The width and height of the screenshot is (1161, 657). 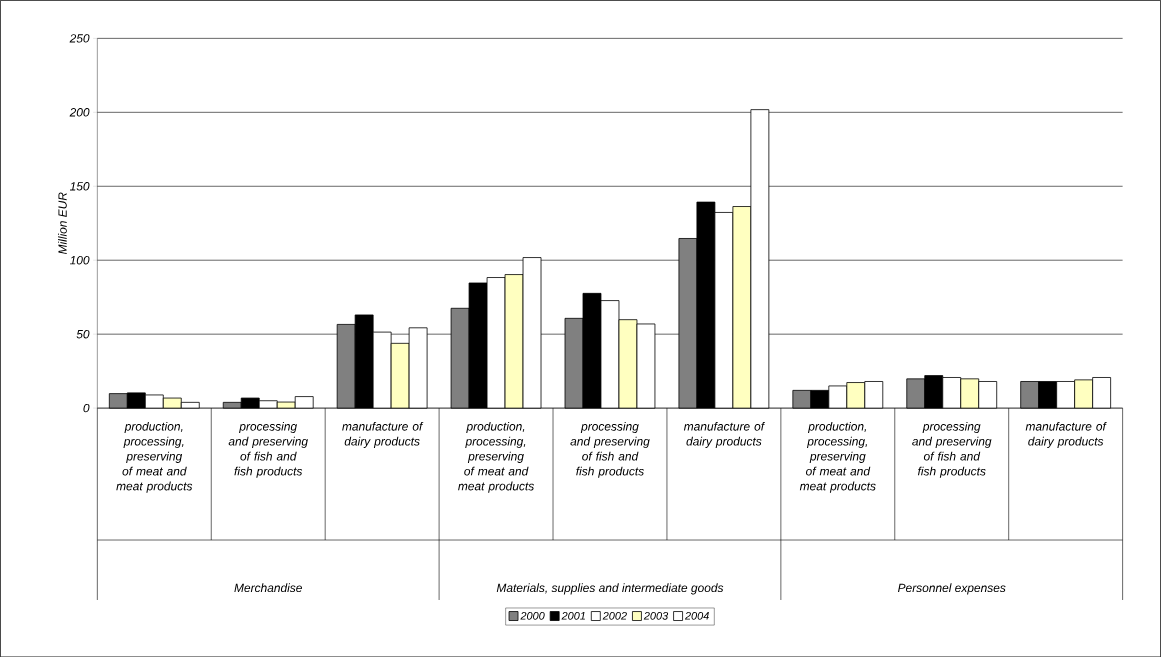 I want to click on y-tick-label: 100, so click(x=79, y=260).